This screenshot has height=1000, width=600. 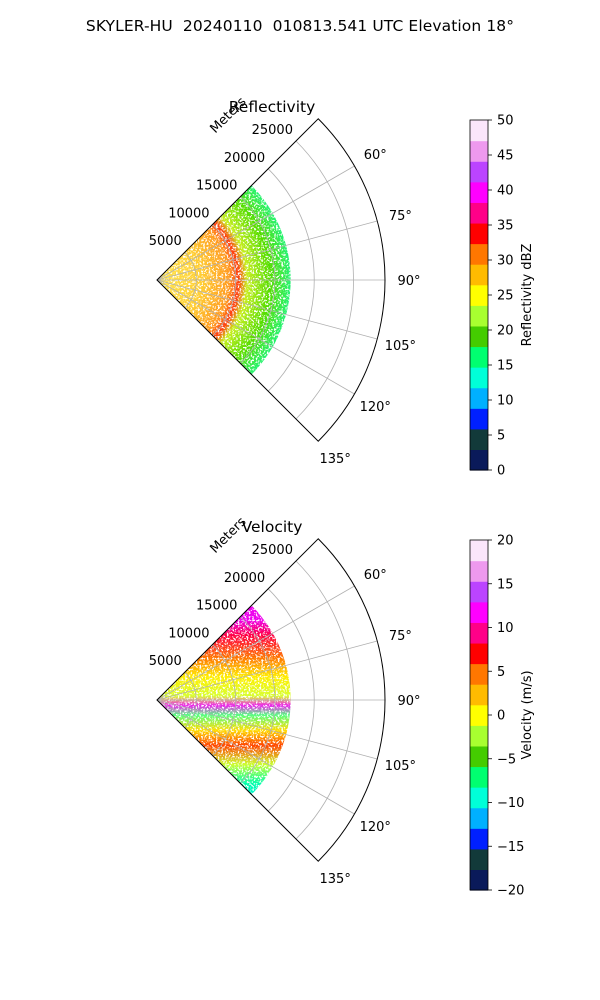 What do you see at coordinates (505, 191) in the screenshot?
I see `colorbar-tick-label: 40` at bounding box center [505, 191].